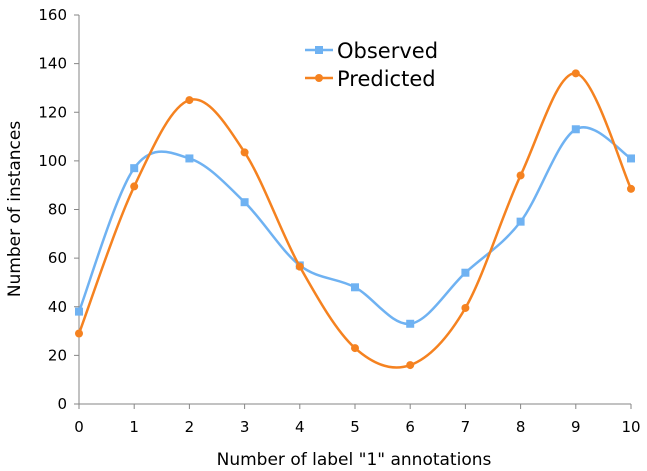 Image resolution: width=647 pixels, height=471 pixels. I want to click on x-tick-label: 6, so click(410, 427).